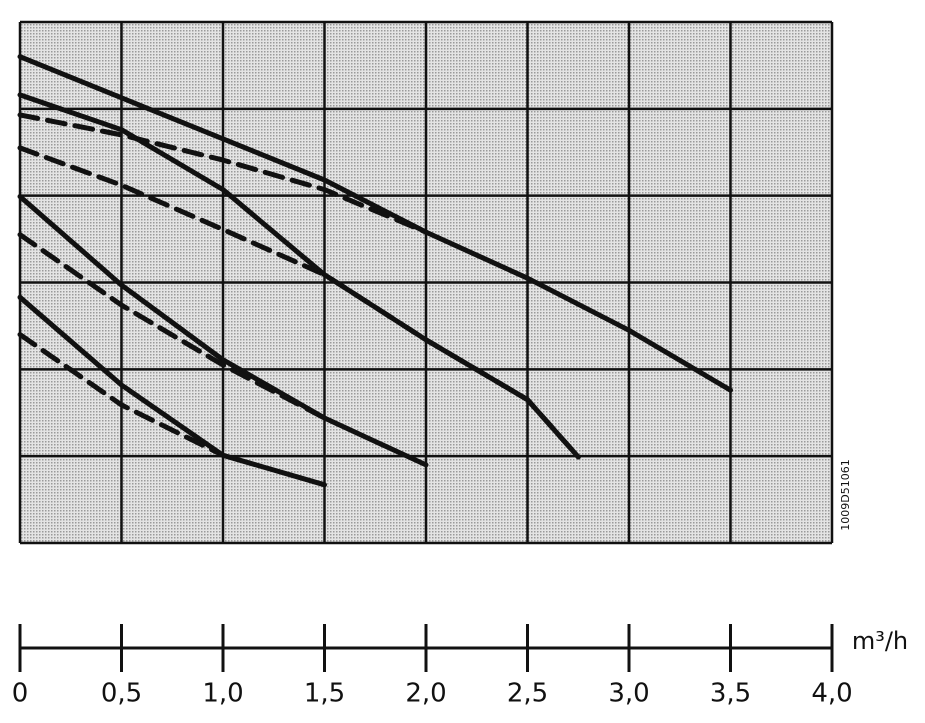  What do you see at coordinates (121, 694) in the screenshot?
I see `x-tick-label: 0,5` at bounding box center [121, 694].